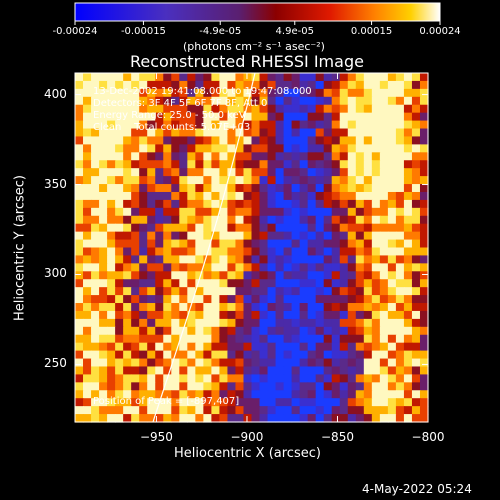 The height and width of the screenshot is (500, 500). I want to click on colorbar-tick-label: -0.00024, so click(75, 31).